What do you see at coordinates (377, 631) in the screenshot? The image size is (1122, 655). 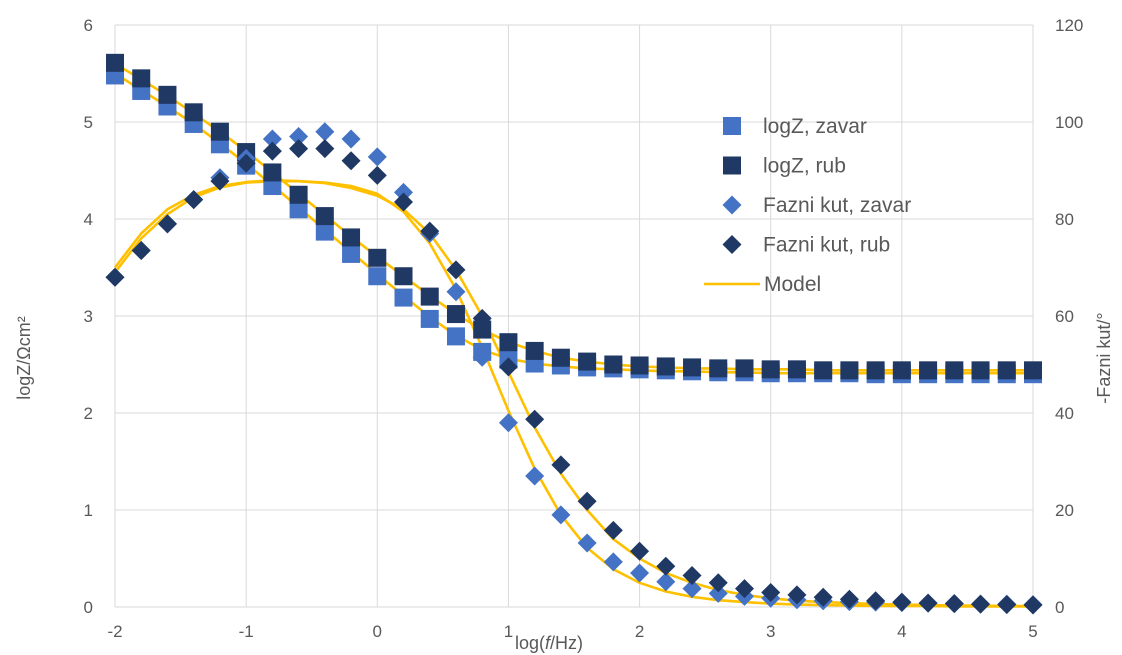 I see `x-tick-label: 0` at bounding box center [377, 631].